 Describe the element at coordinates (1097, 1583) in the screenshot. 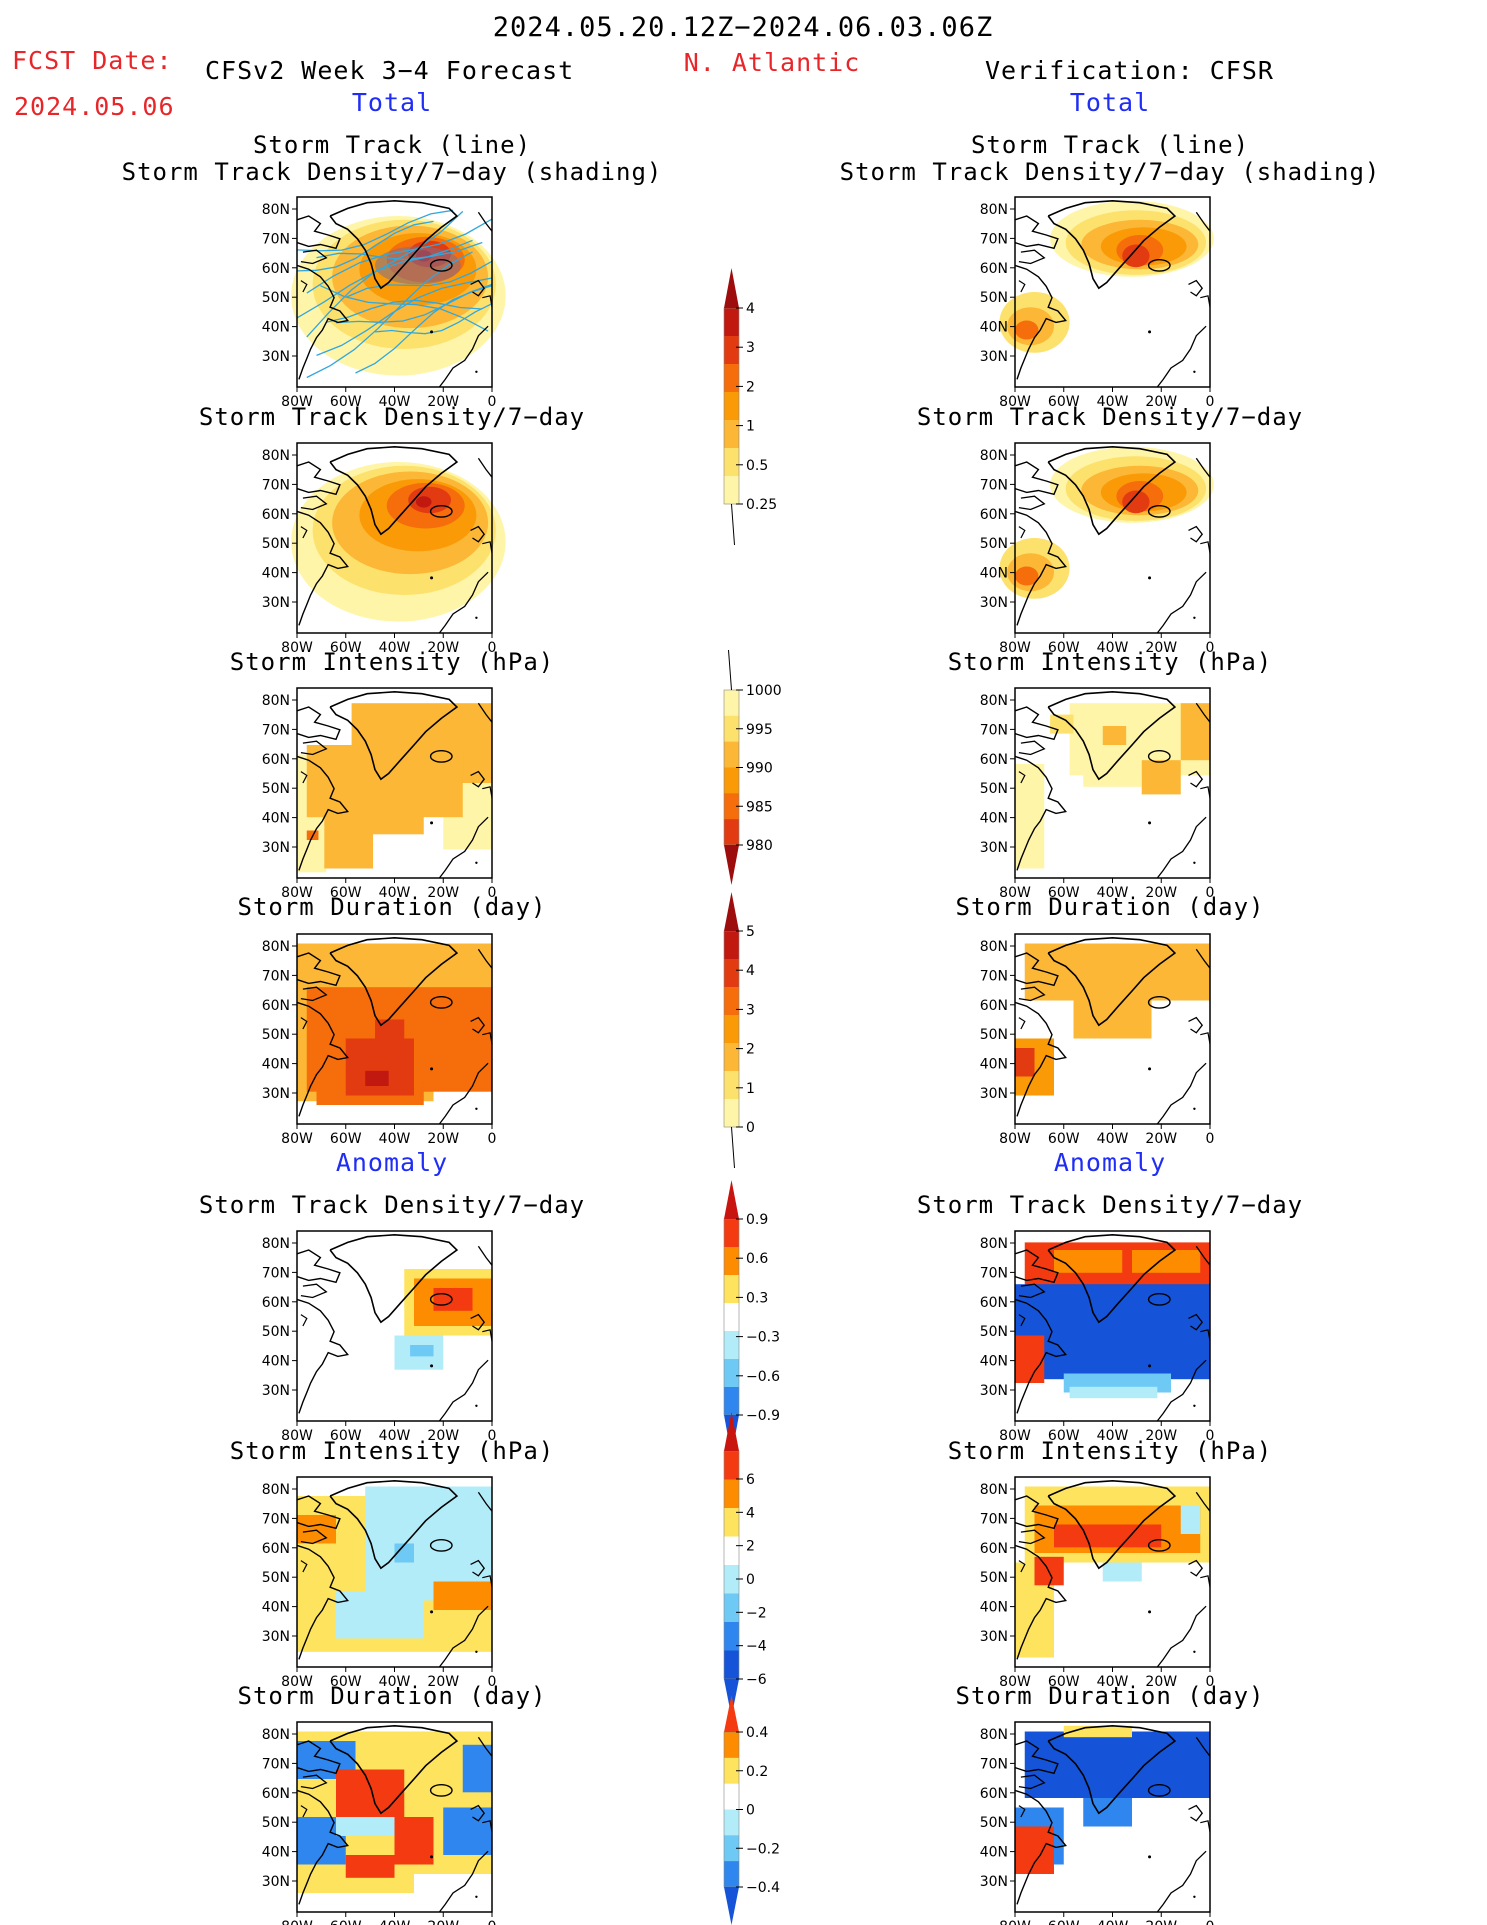

I see `map-panel-6-verification: 80N 70N 60N 50N 40N 30N 80W 60W 40W 20W 0` at that location.